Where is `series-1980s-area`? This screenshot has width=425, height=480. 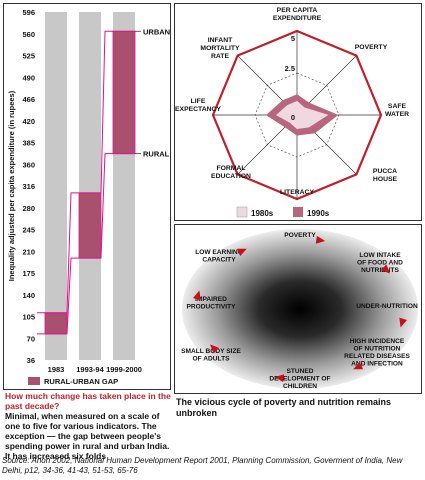 series-1980s-area is located at coordinates (302, 114).